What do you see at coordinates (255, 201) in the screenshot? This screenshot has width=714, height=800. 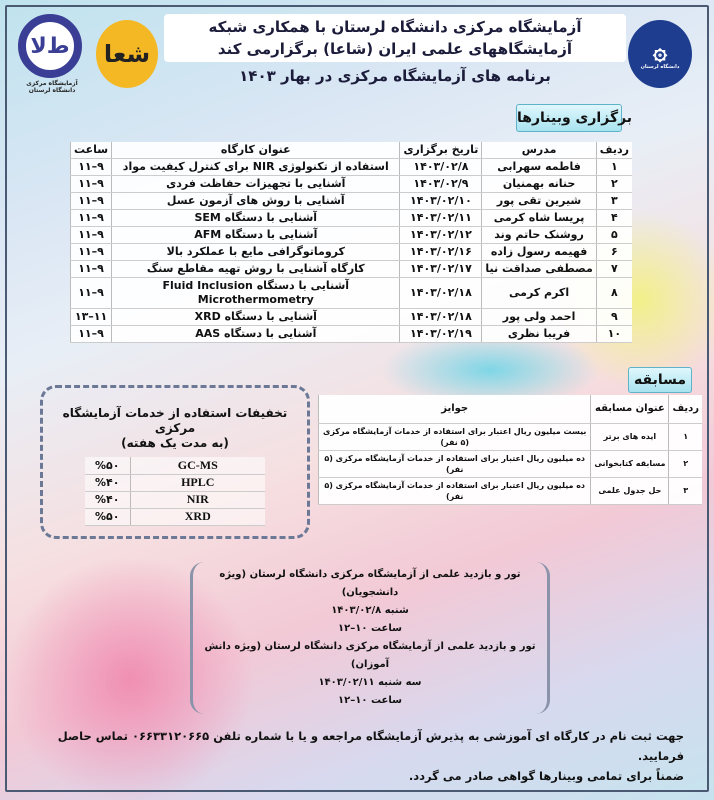 I see `table-cell: آشنایی با روش های آزمون عسل` at bounding box center [255, 201].